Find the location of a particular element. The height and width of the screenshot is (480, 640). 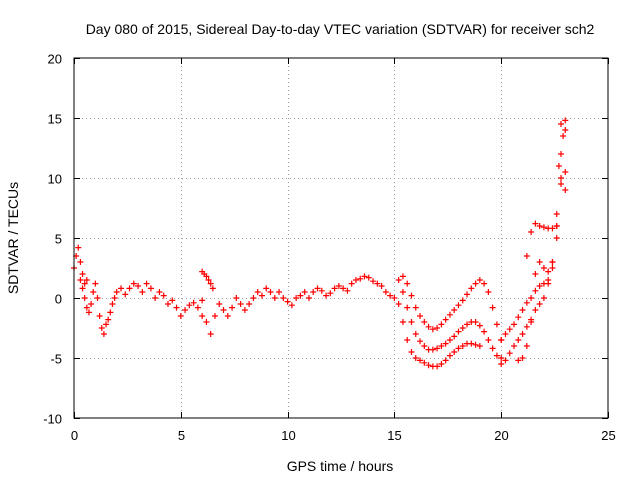

y-tick-label: 20 is located at coordinates (55, 59).